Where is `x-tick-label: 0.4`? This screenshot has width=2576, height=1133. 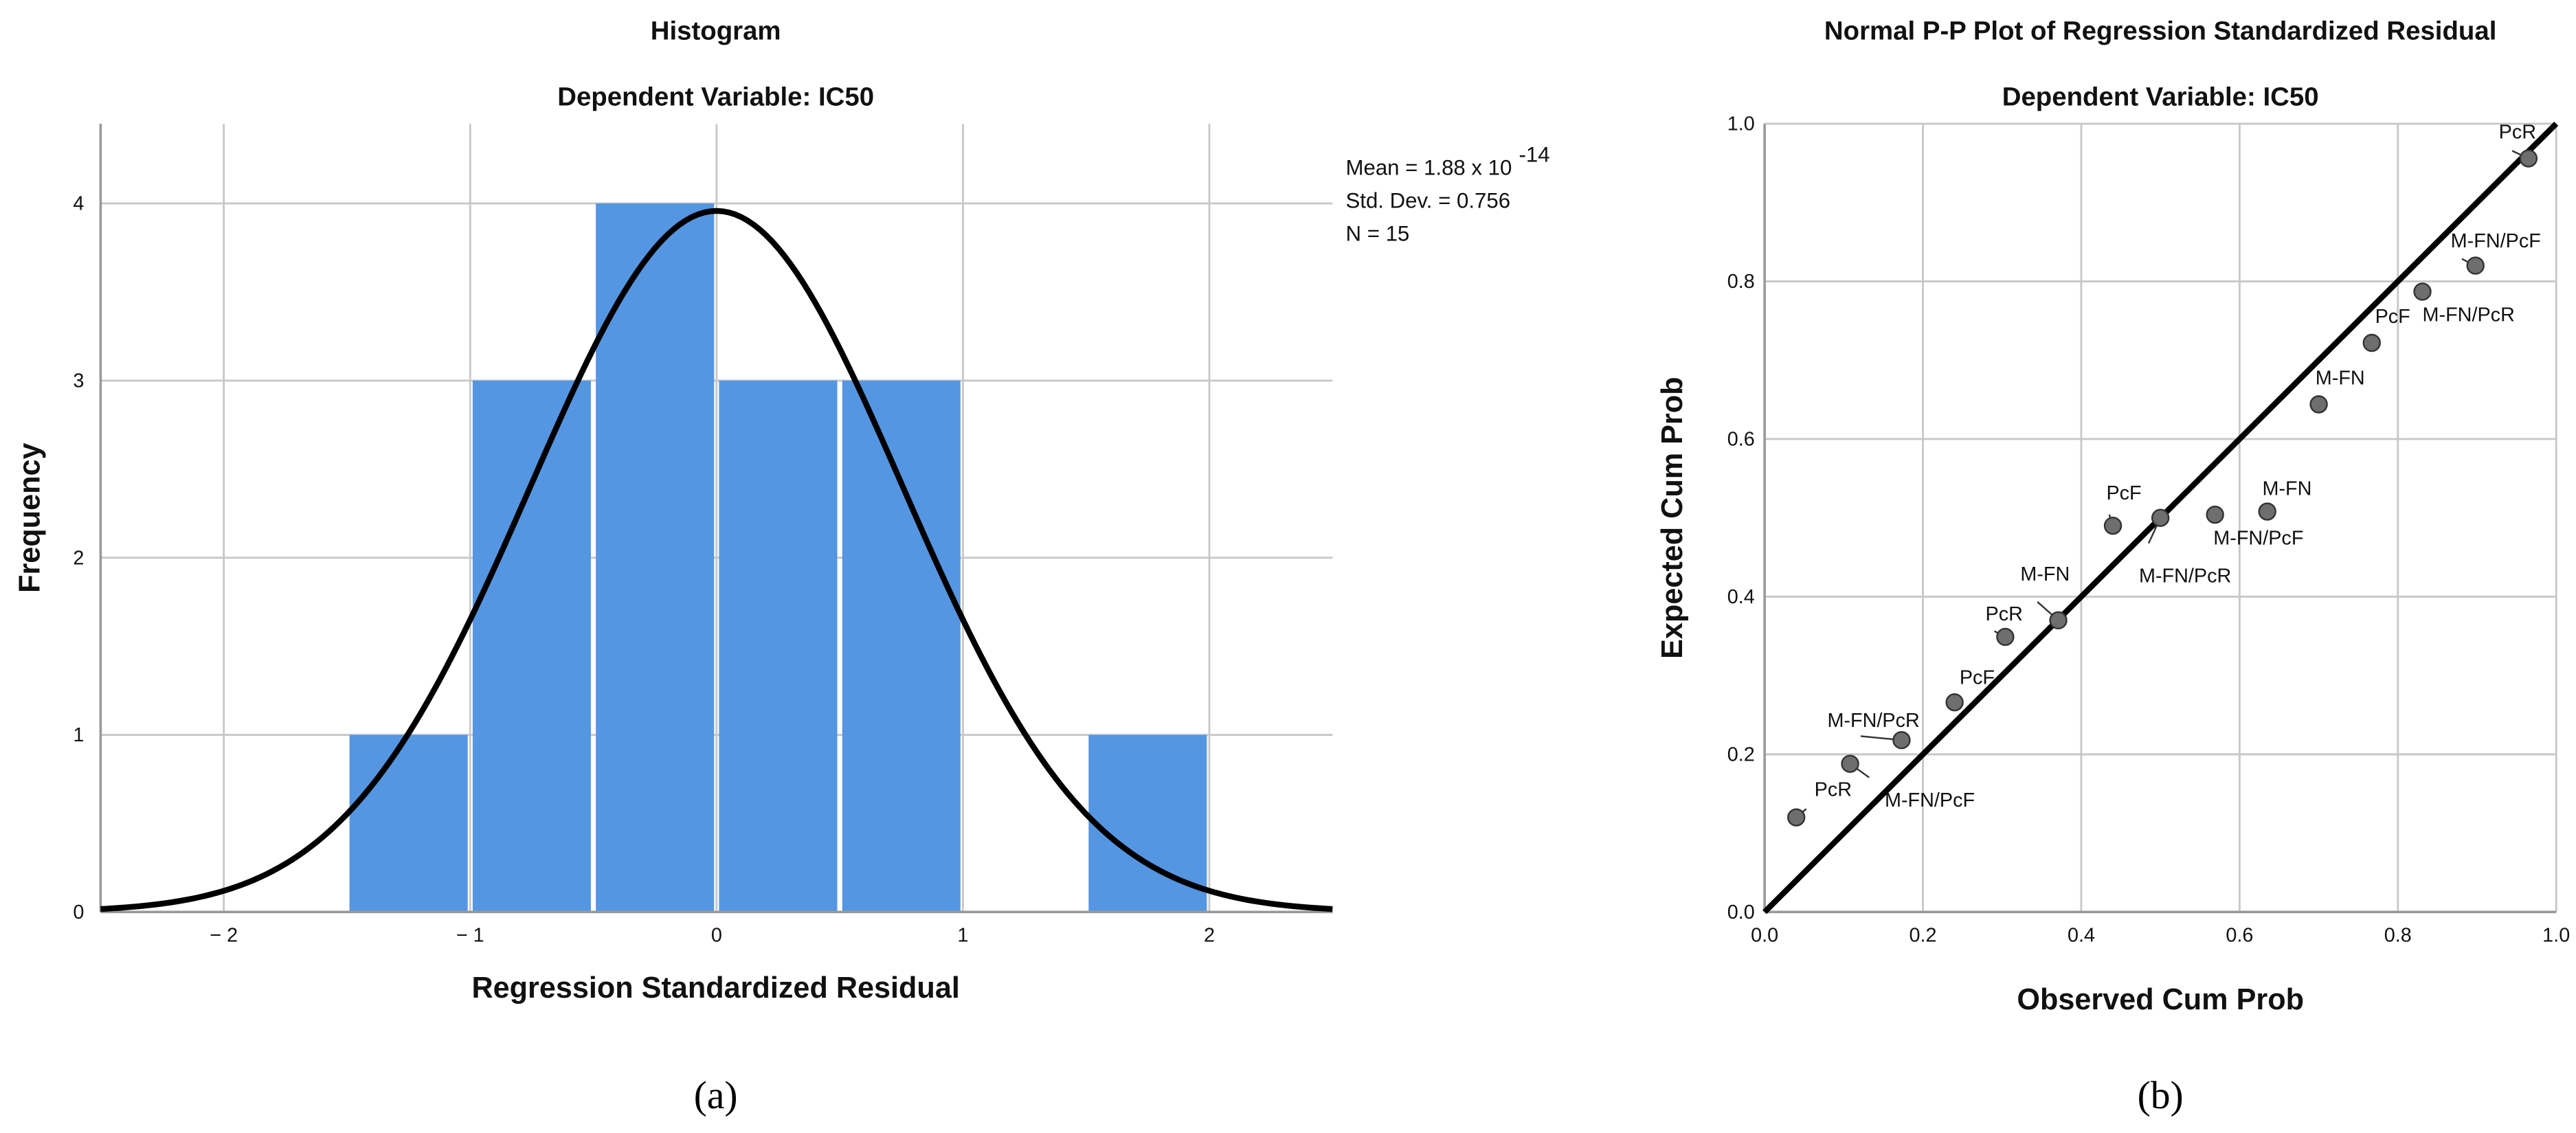 x-tick-label: 0.4 is located at coordinates (2081, 936).